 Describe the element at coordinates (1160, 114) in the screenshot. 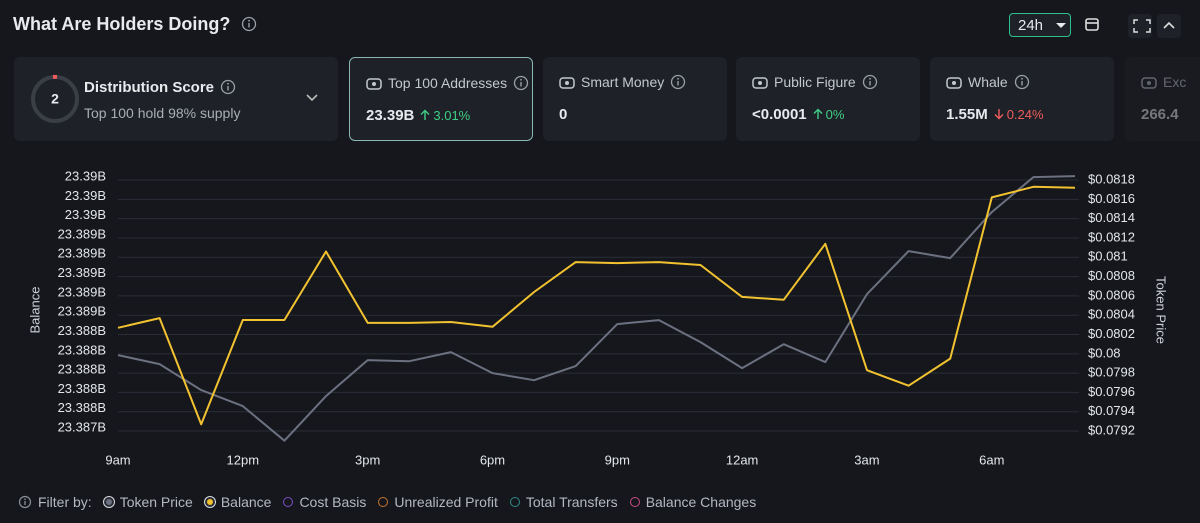

I see `value-text: 266.4` at that location.